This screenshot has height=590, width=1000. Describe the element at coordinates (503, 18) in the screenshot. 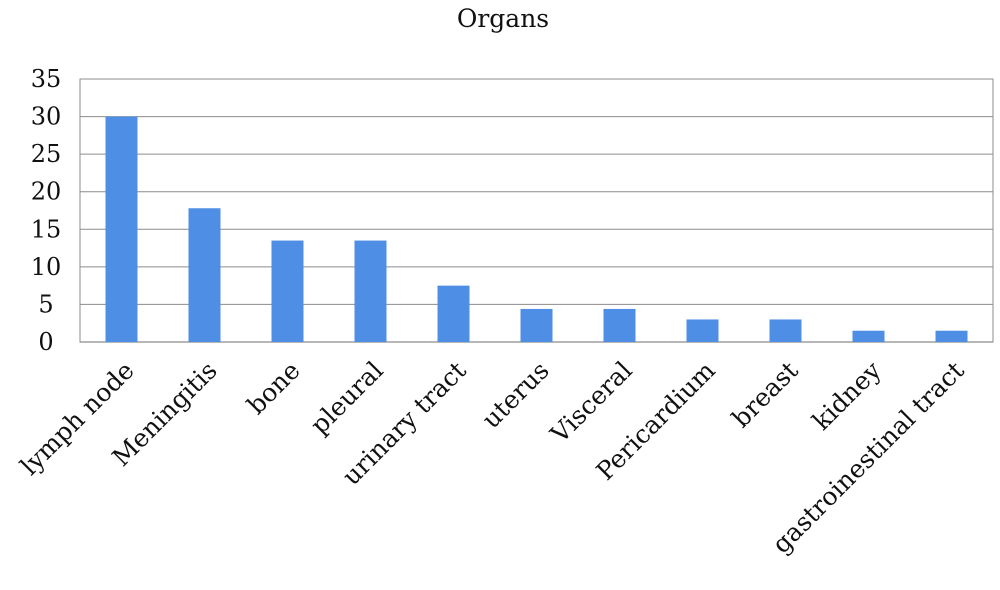

I see `chart-title: Organs` at that location.